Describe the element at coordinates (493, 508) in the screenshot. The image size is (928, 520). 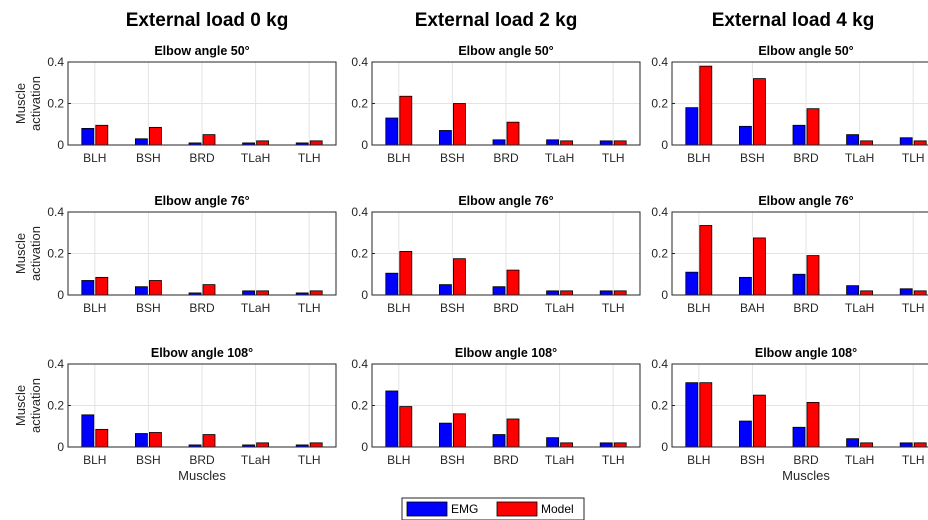
I see `legend: EMG Model` at that location.